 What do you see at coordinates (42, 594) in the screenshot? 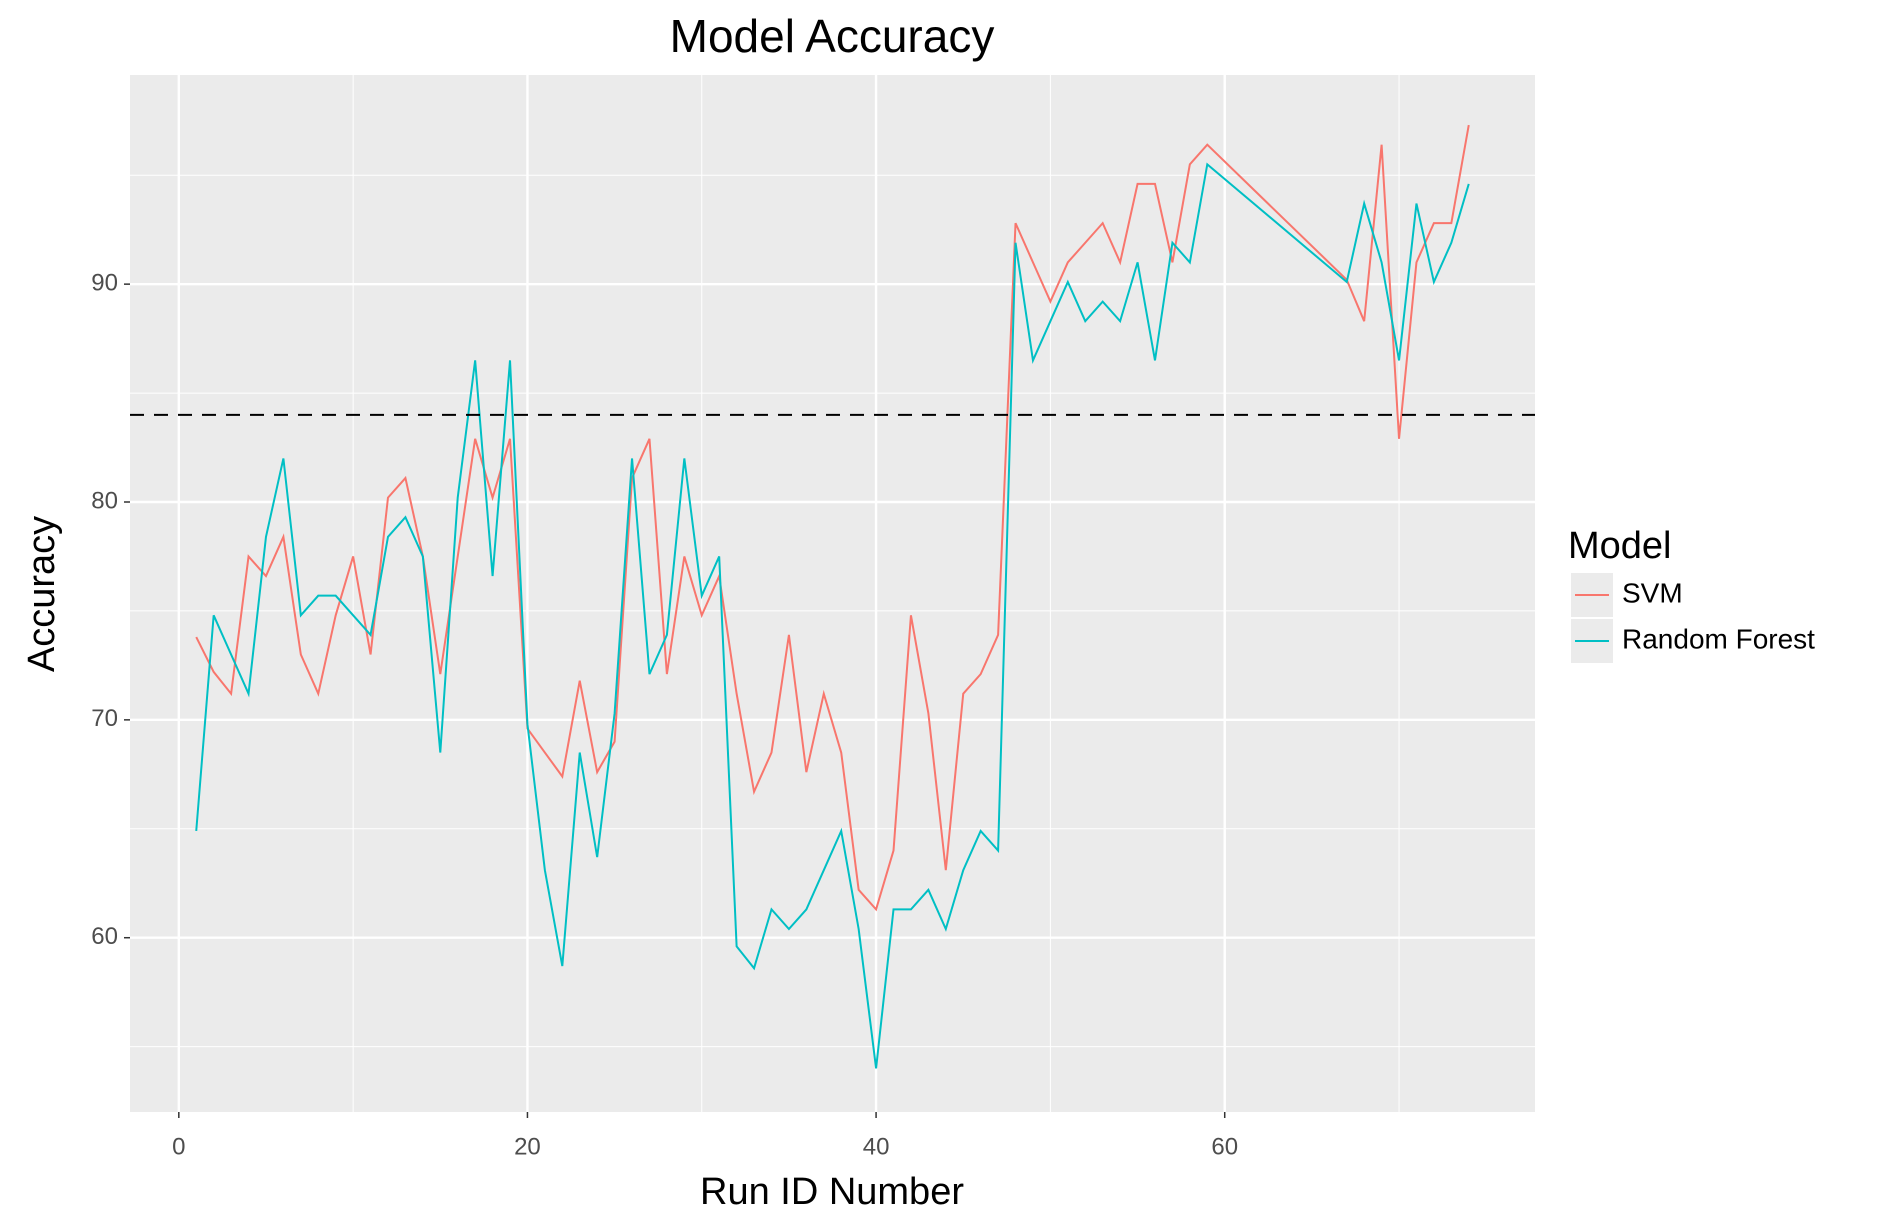
I see `y-axis-title: Accuracy` at bounding box center [42, 594].